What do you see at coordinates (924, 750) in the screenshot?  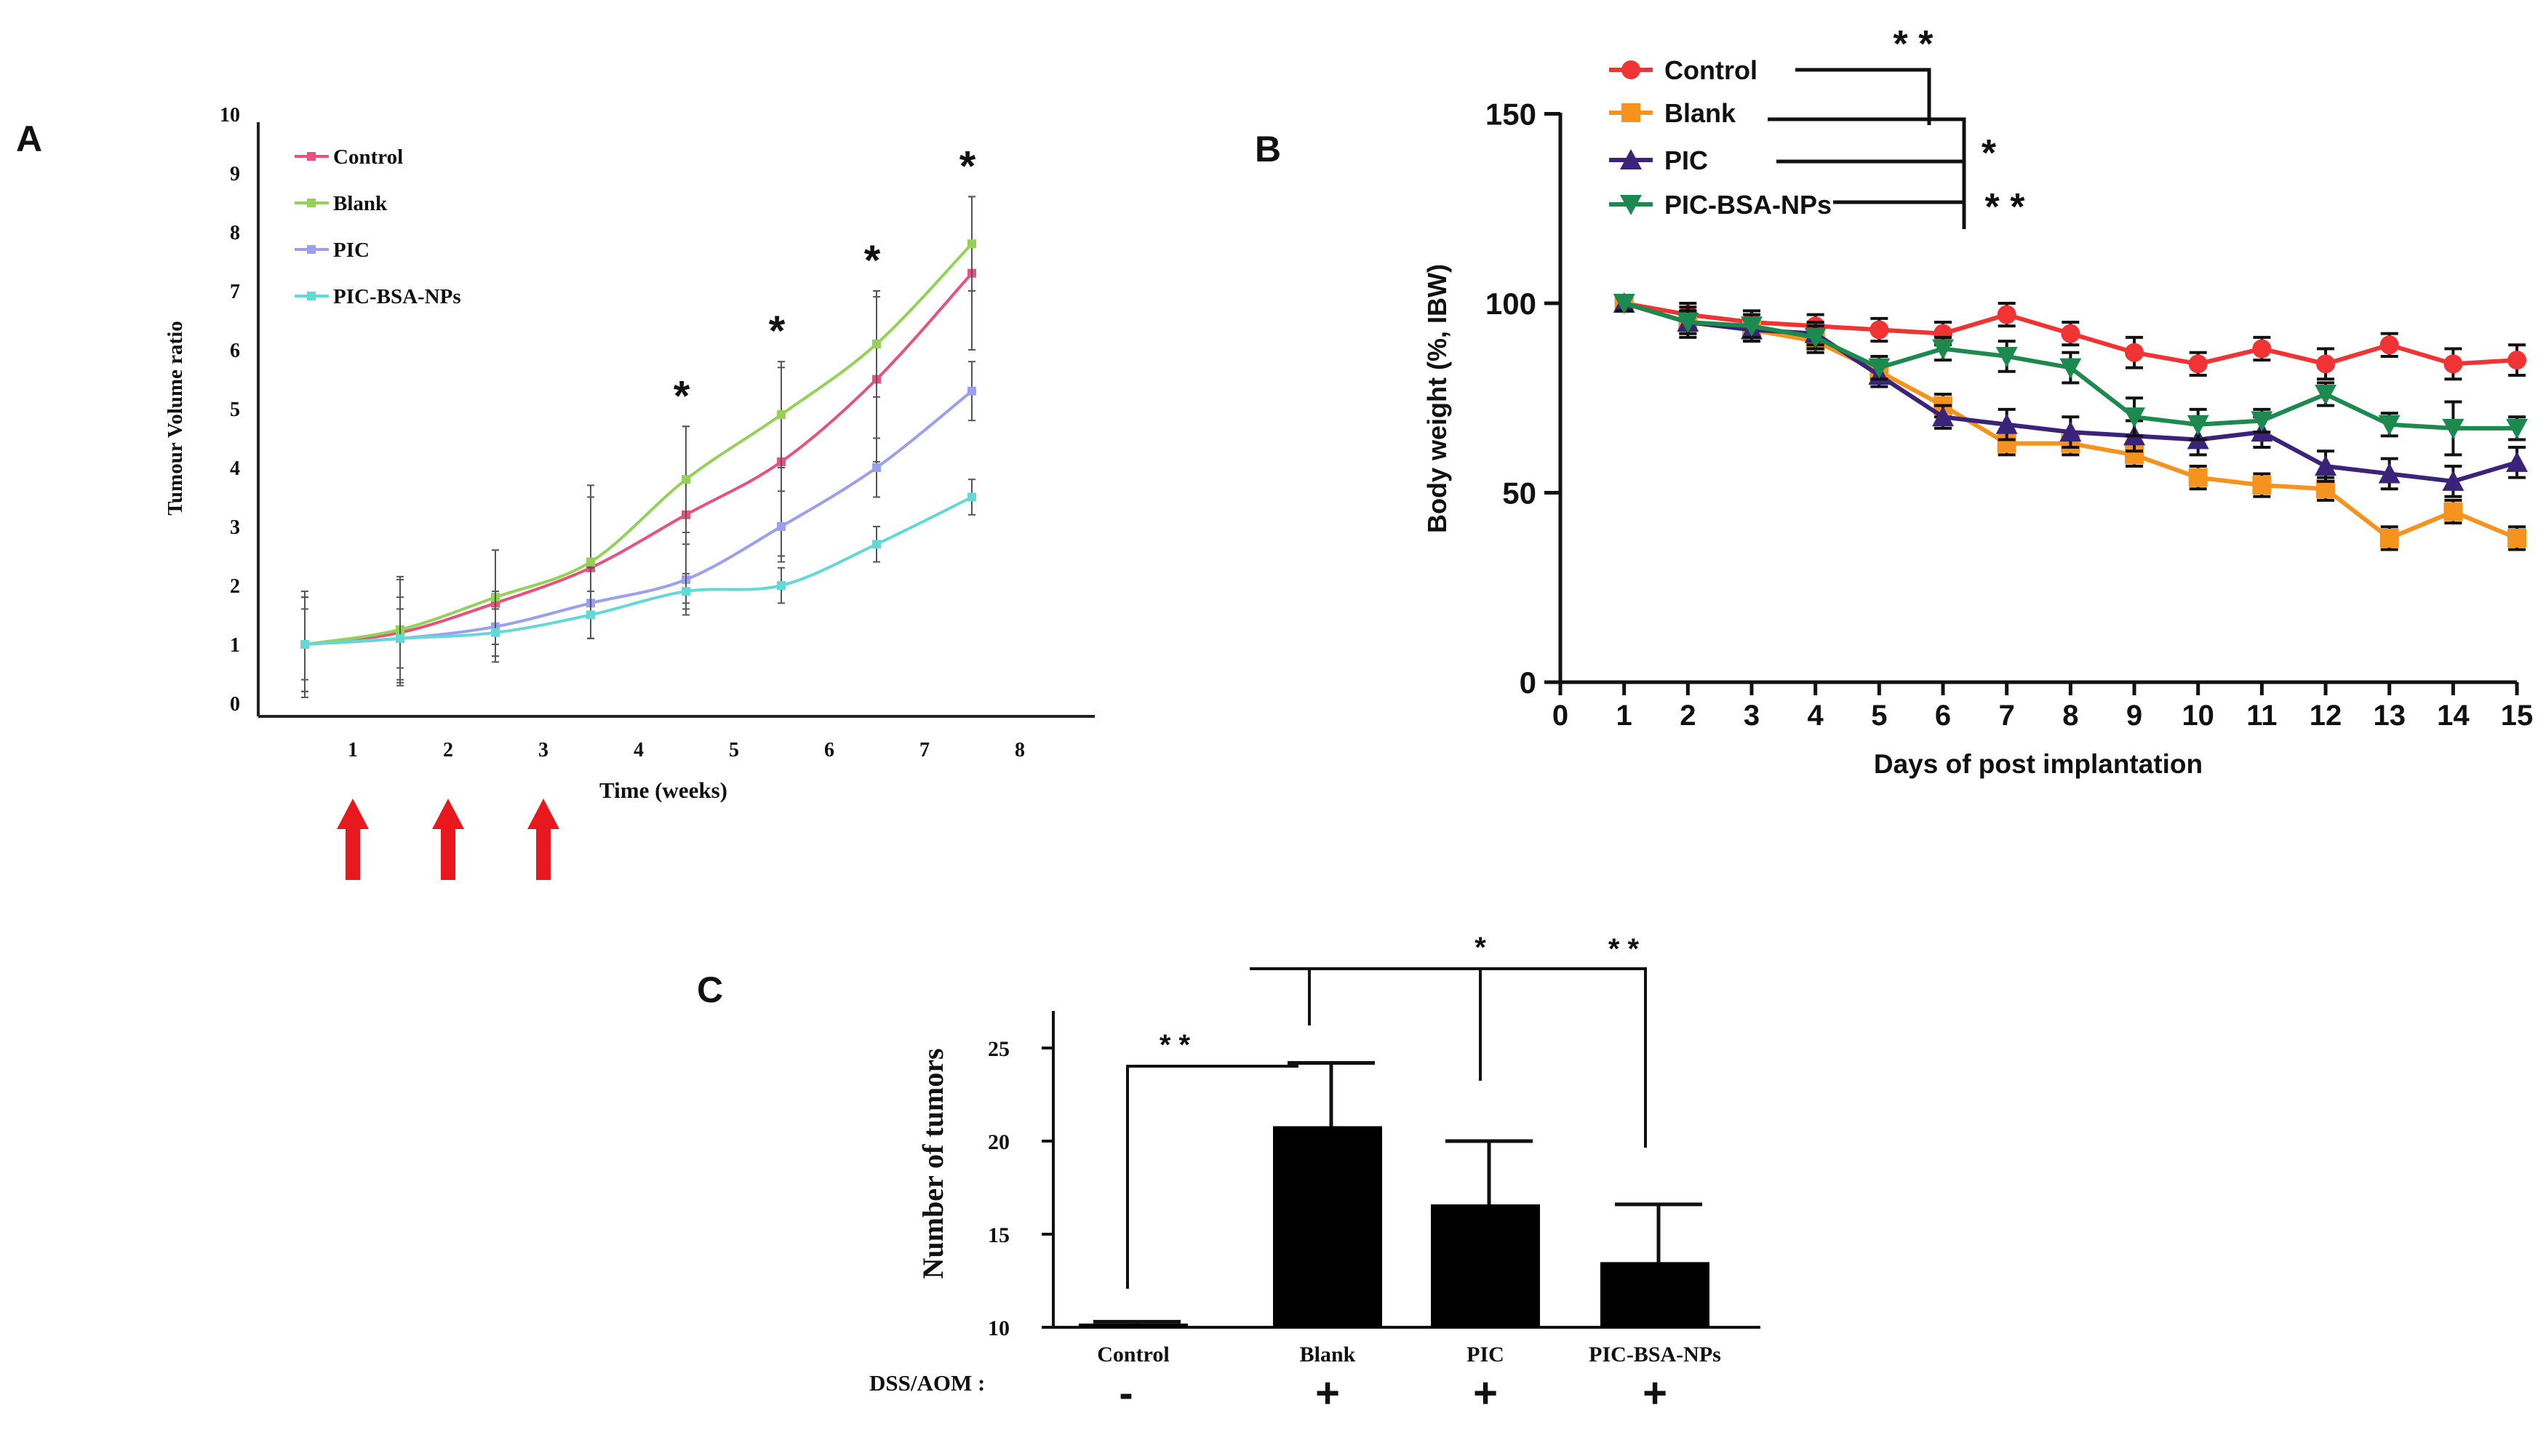 I see `chart-a-xtick-label: 7` at bounding box center [924, 750].